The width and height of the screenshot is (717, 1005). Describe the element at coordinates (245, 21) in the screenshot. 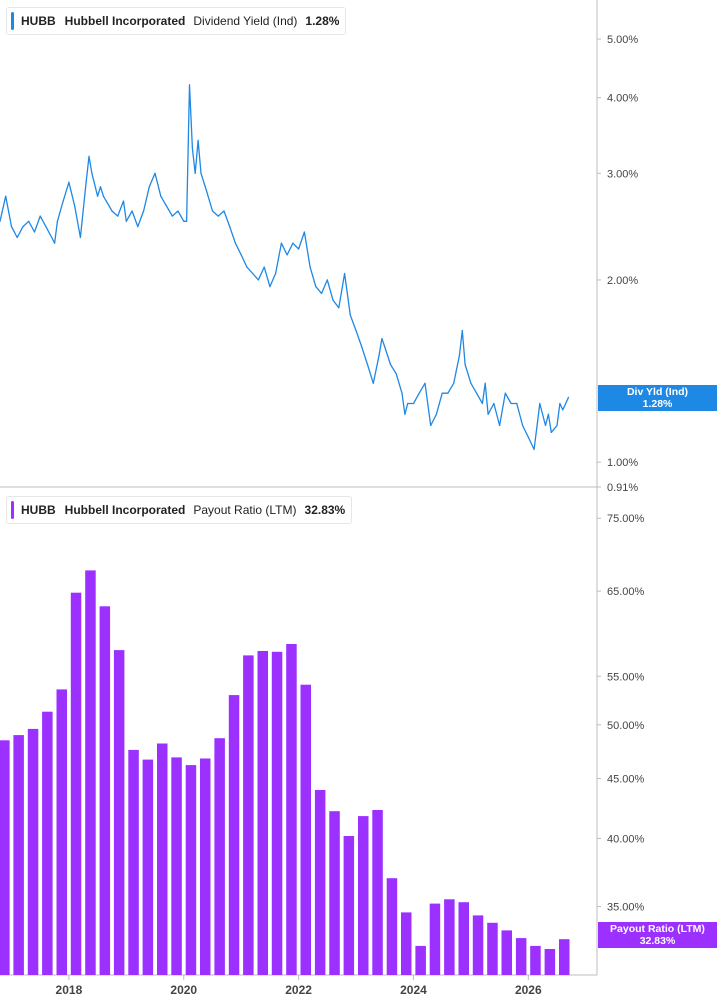

I see `yield-legend-metric: Dividend Yield (Ind)` at that location.